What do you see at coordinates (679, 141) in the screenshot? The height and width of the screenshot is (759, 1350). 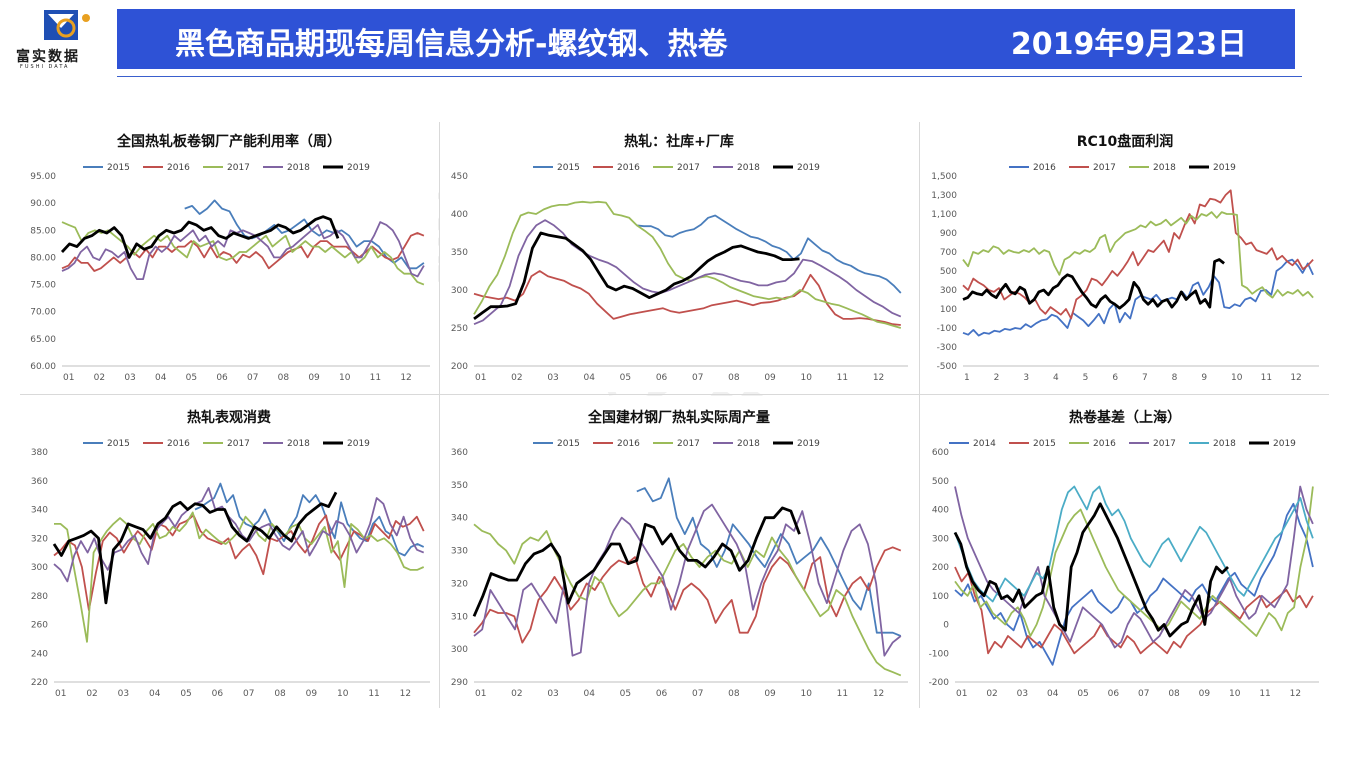 I see `chart-title: 热轧：社库+厂库` at bounding box center [679, 141].